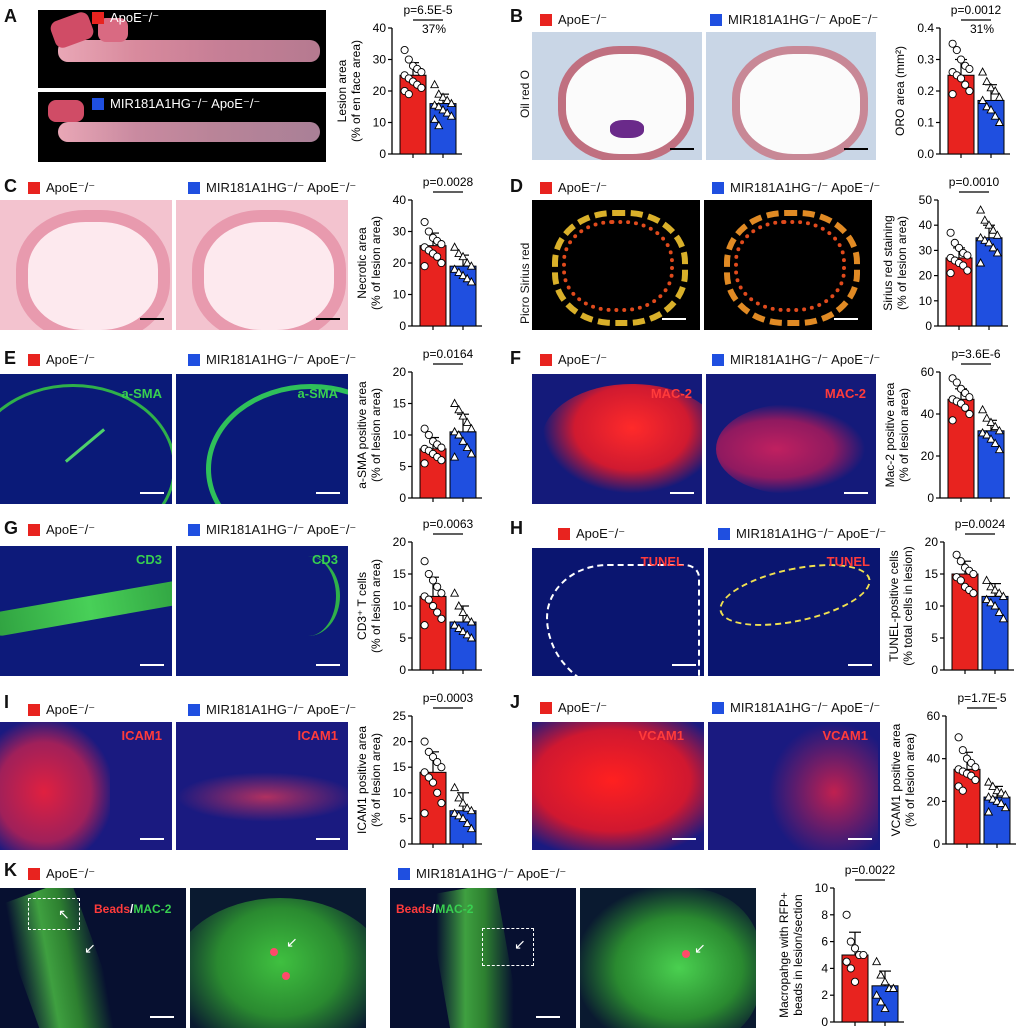  I want to click on y-axis-label: ORO area (mm²), so click(900, 91).